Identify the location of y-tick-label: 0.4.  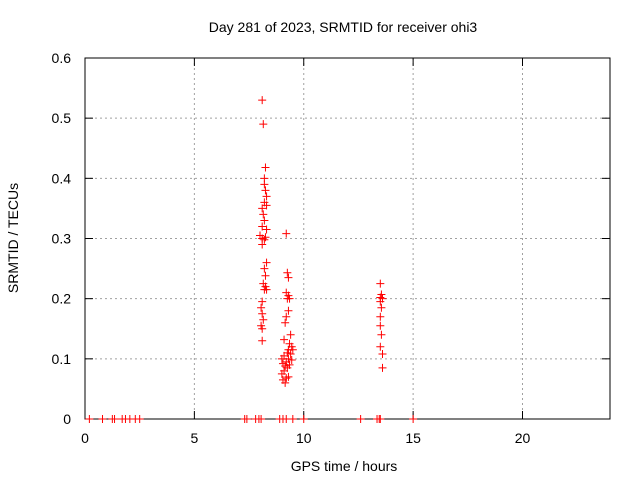
(62, 178).